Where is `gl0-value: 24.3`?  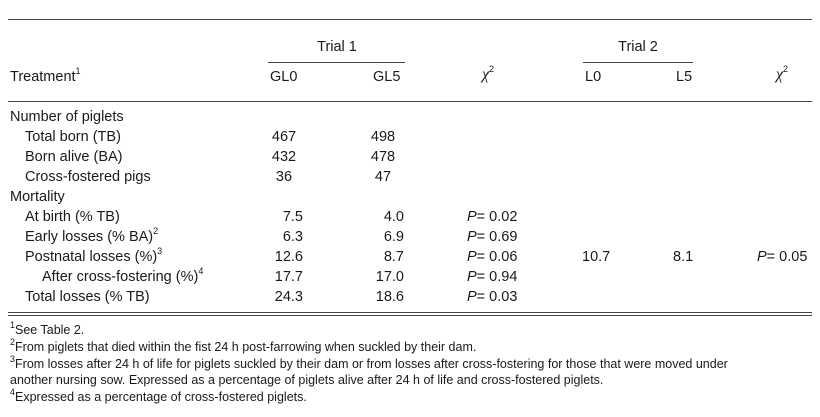 gl0-value: 24.3 is located at coordinates (288, 297).